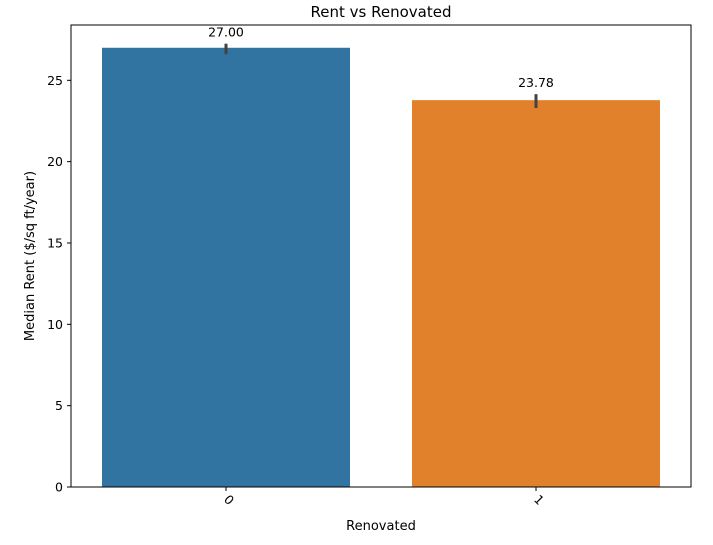  Describe the element at coordinates (59, 405) in the screenshot. I see `y-tick-label: 5` at that location.